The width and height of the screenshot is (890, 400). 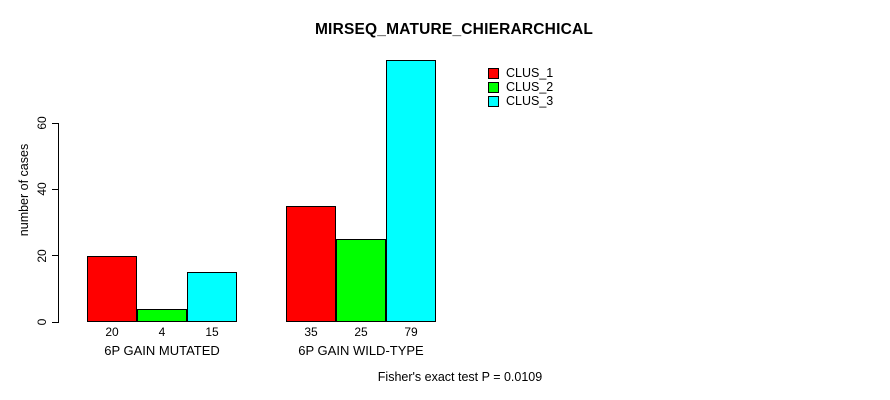 I want to click on fisher-test-annotation: Fisher's exact test P = 0.0109, so click(x=460, y=377).